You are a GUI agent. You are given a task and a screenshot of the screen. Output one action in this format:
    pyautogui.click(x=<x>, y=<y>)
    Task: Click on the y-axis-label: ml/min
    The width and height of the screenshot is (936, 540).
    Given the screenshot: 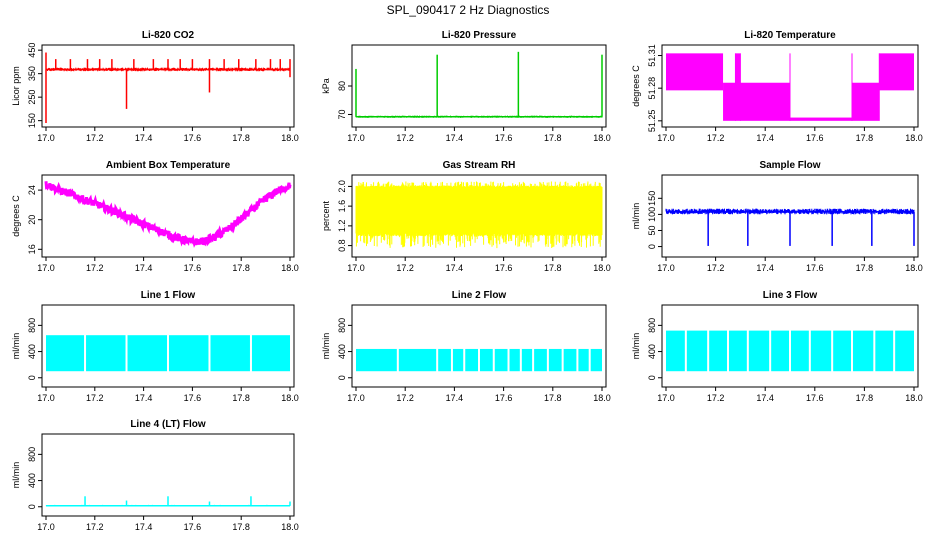 What is the action you would take?
    pyautogui.click(x=16, y=346)
    